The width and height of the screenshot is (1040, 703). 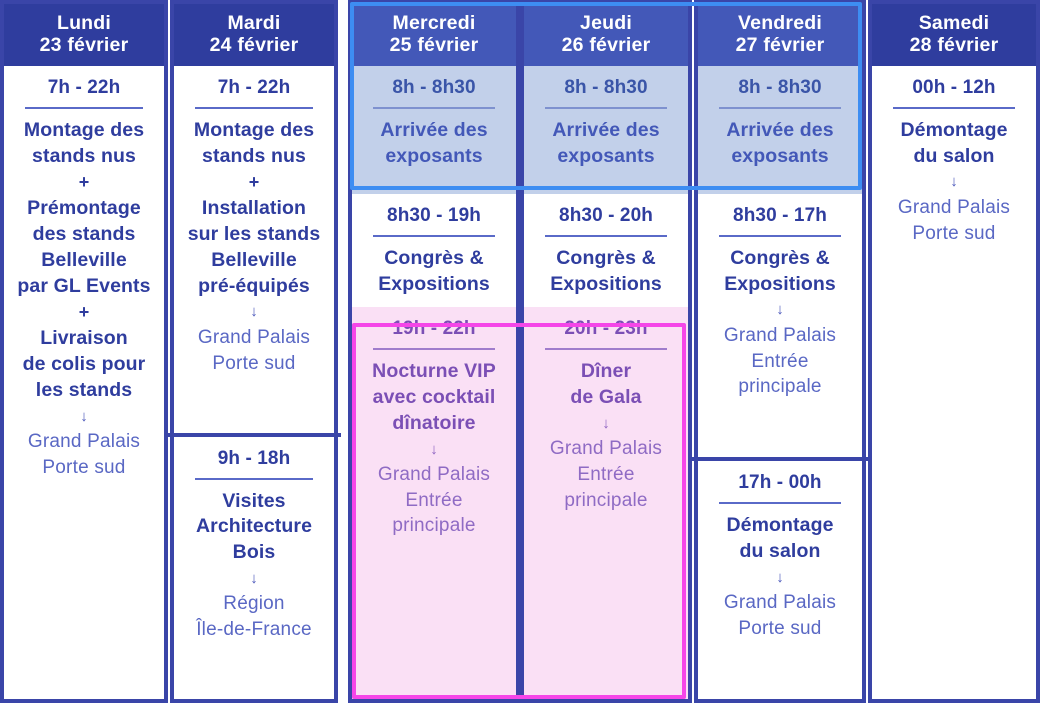 What do you see at coordinates (254, 464) in the screenshot?
I see `block-time: 9h - 18h` at bounding box center [254, 464].